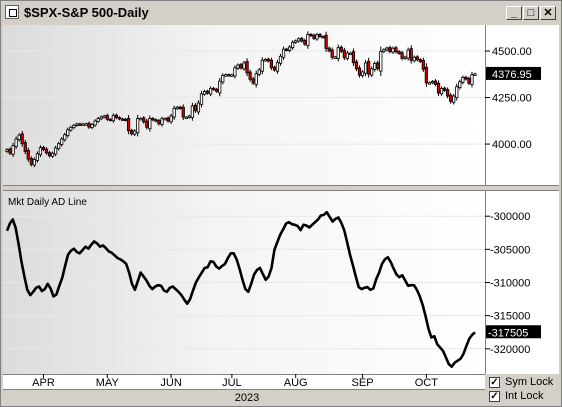  I want to click on ad-tick-label: -310000, so click(510, 284).